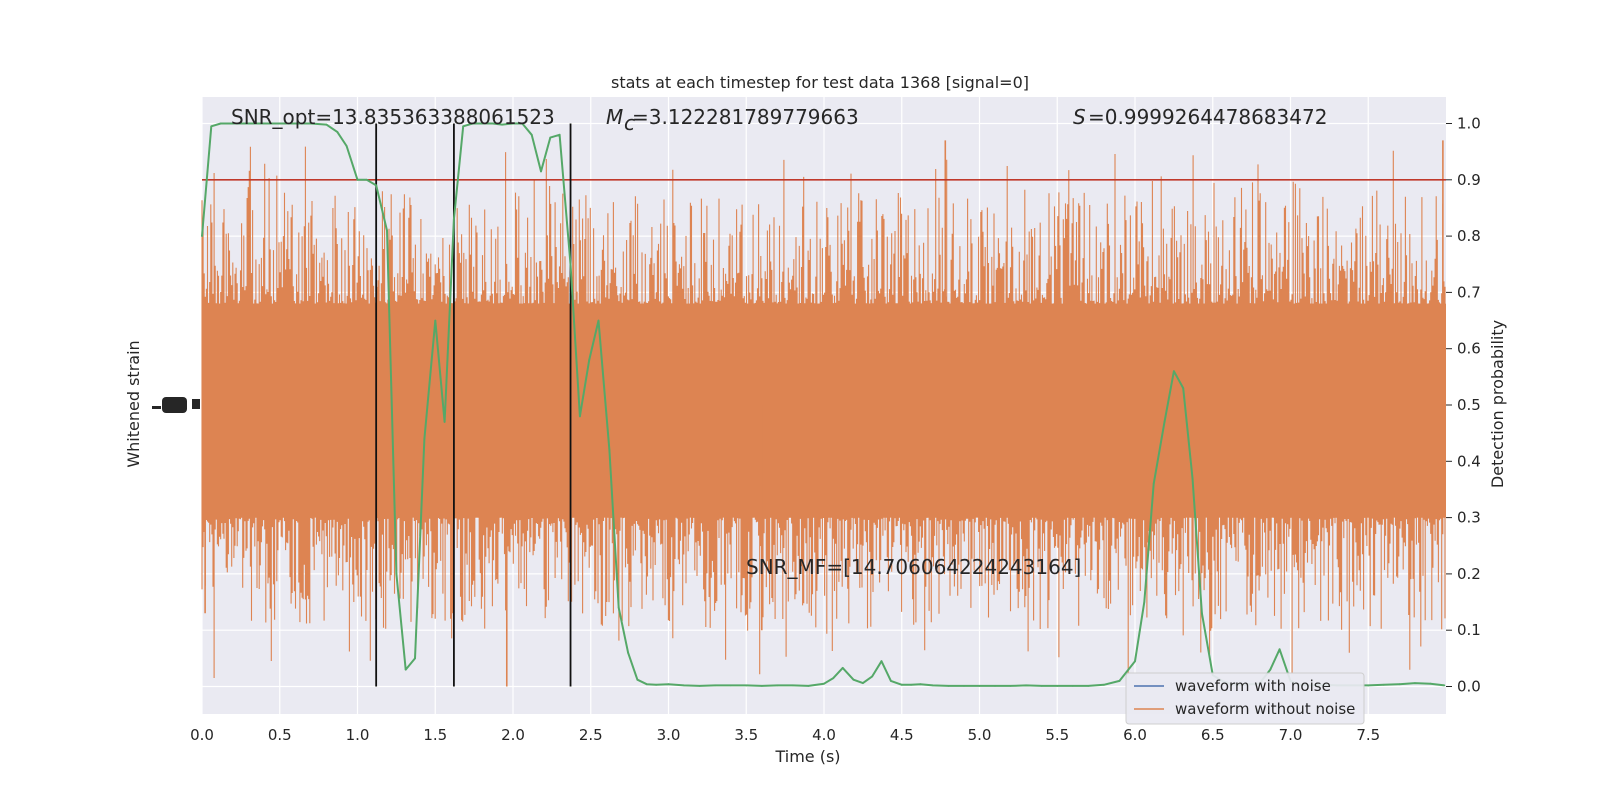 This screenshot has height=800, width=1600. I want to click on left-blob-part, so click(196, 404).